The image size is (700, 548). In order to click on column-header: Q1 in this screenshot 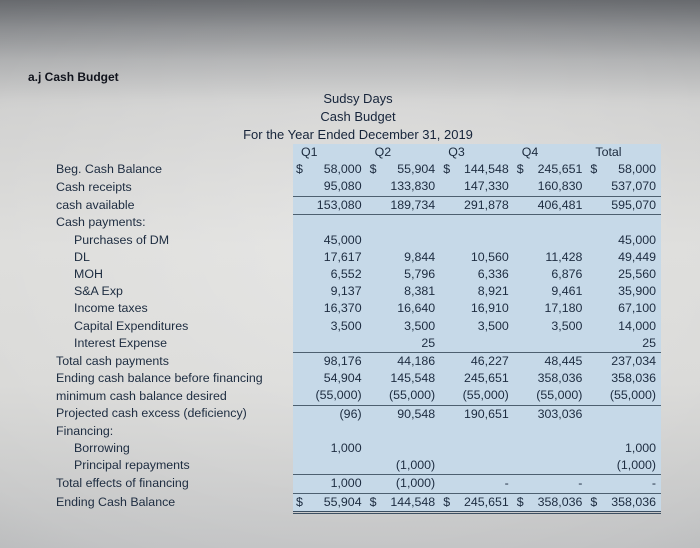, I will do `click(330, 153)`.